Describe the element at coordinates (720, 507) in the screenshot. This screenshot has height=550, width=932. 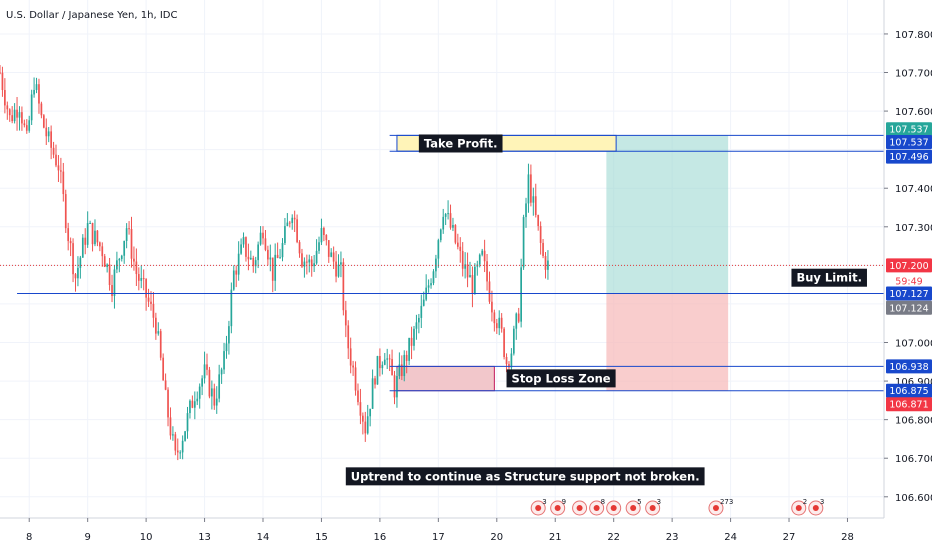
I see `calendar-event-icon: 273` at that location.